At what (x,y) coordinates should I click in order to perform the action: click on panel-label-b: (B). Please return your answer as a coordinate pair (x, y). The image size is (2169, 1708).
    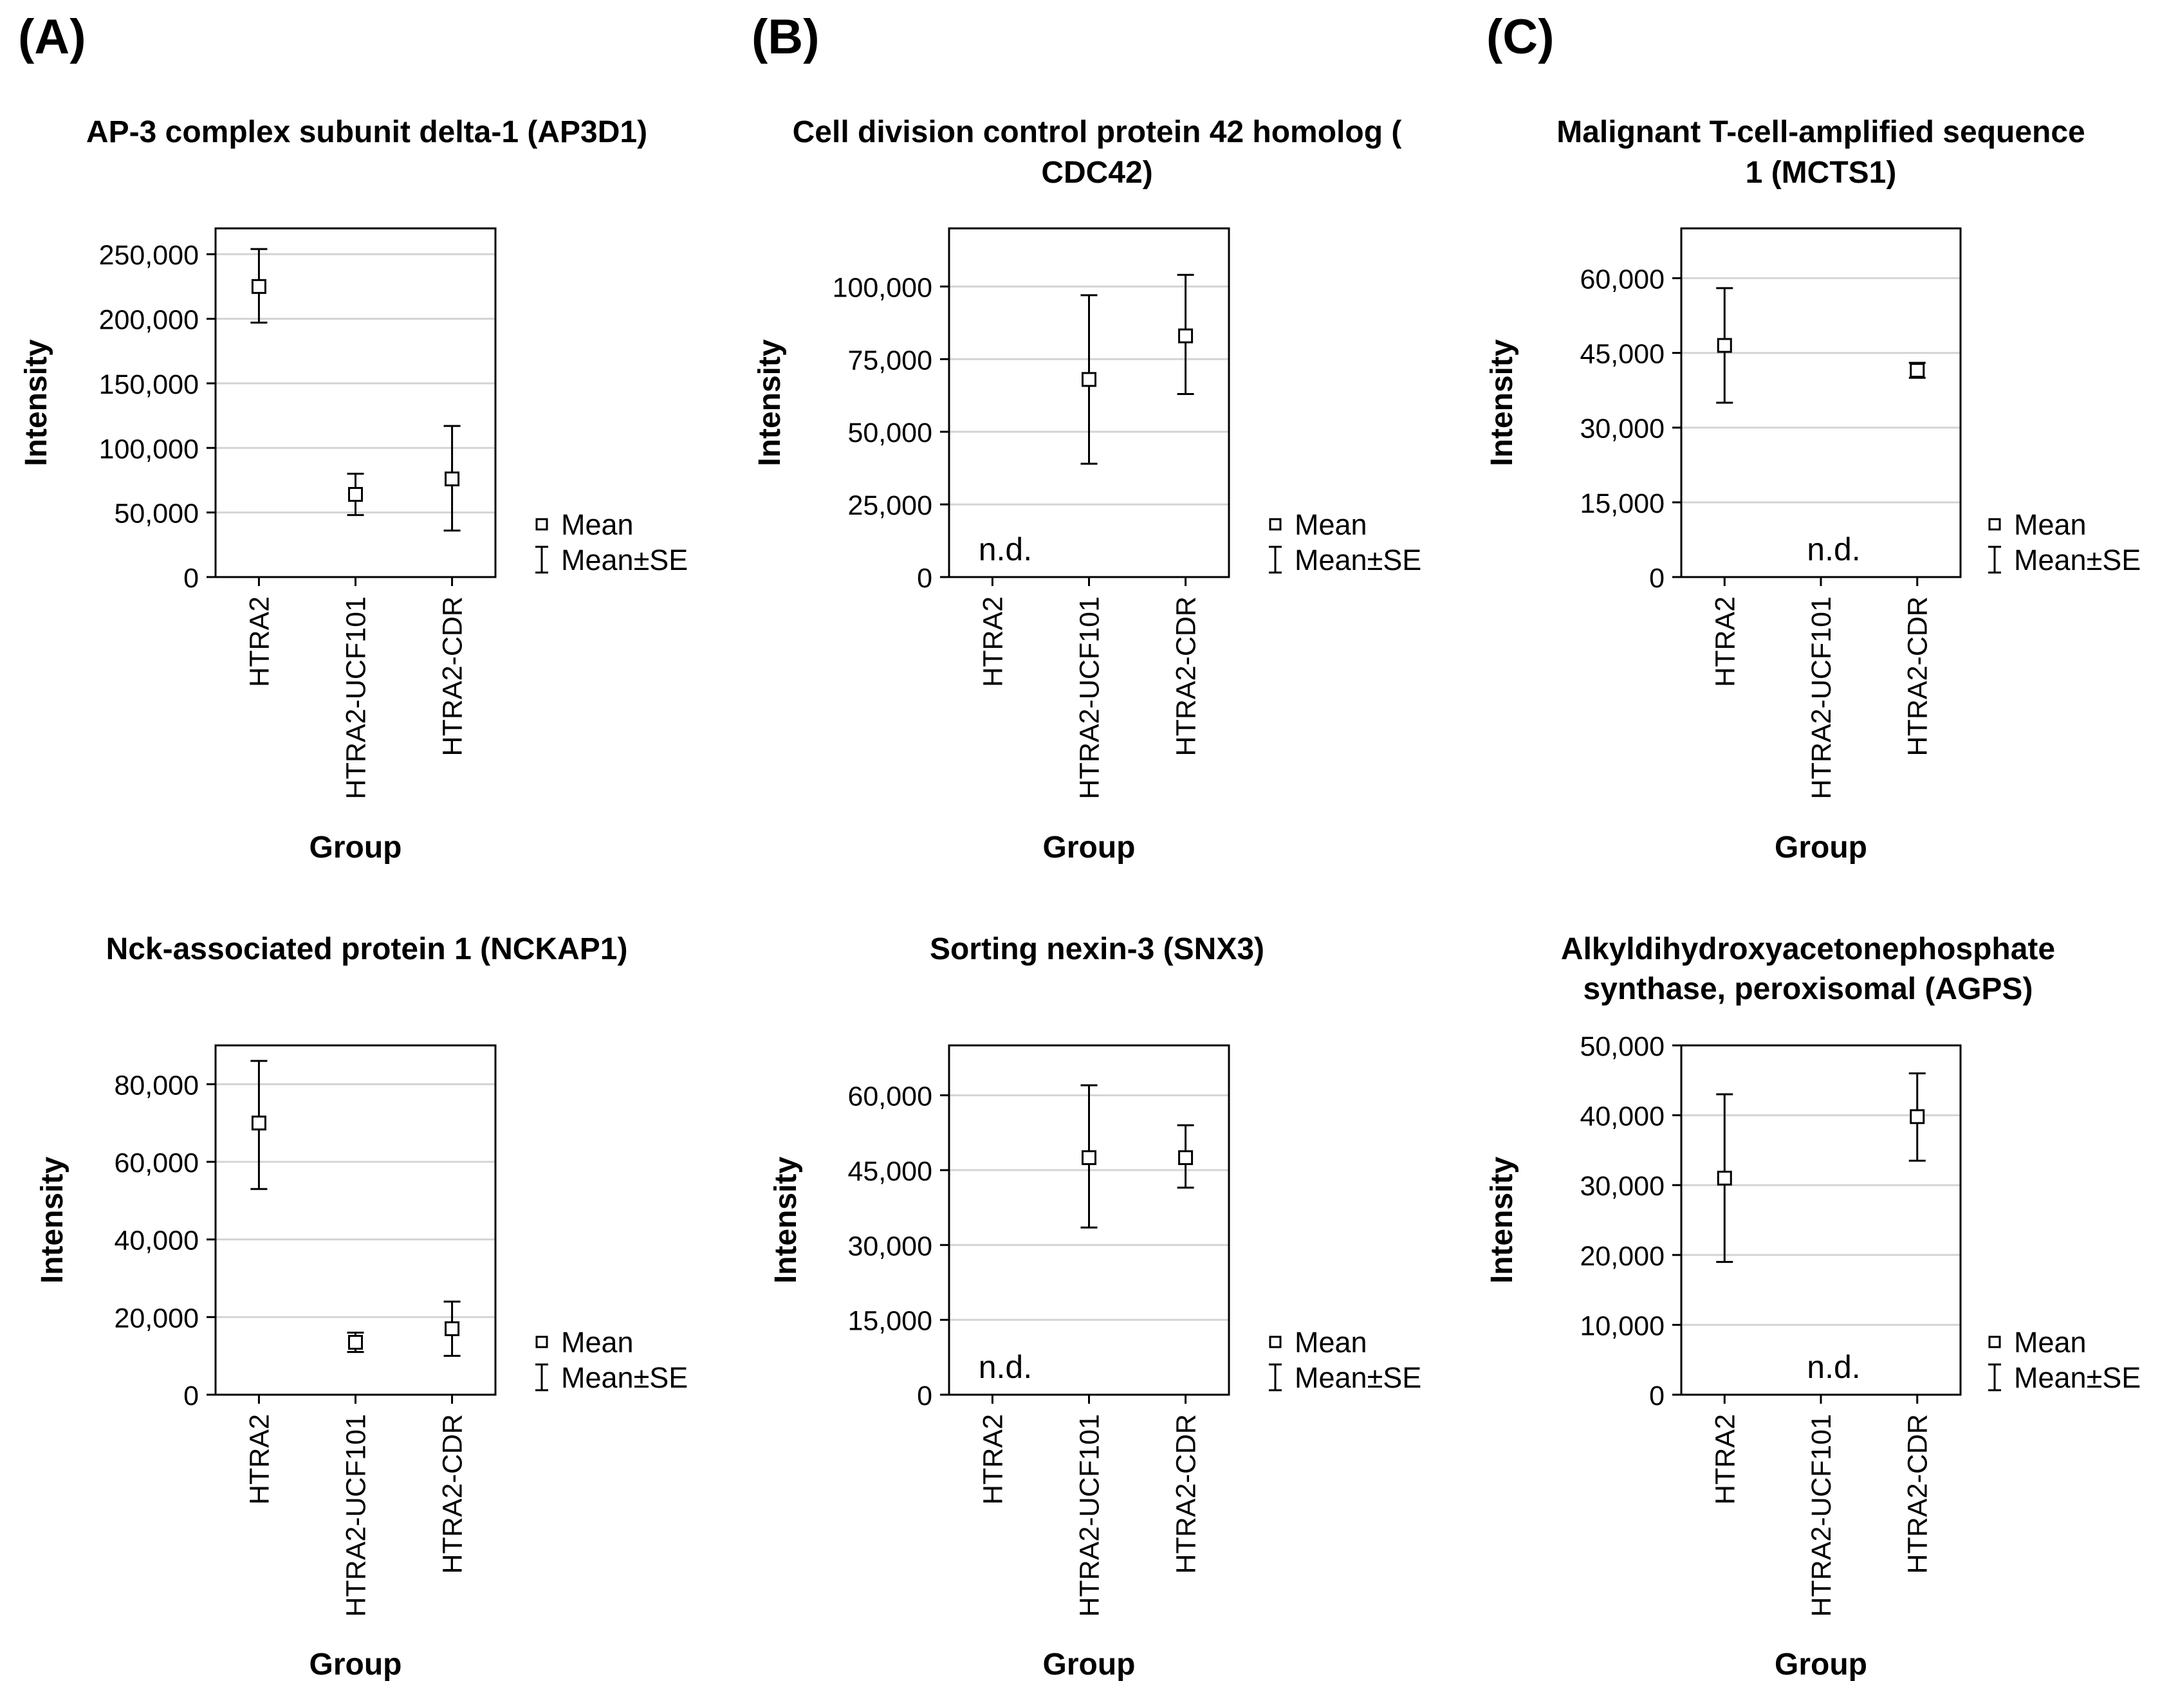
    Looking at the image, I should click on (786, 37).